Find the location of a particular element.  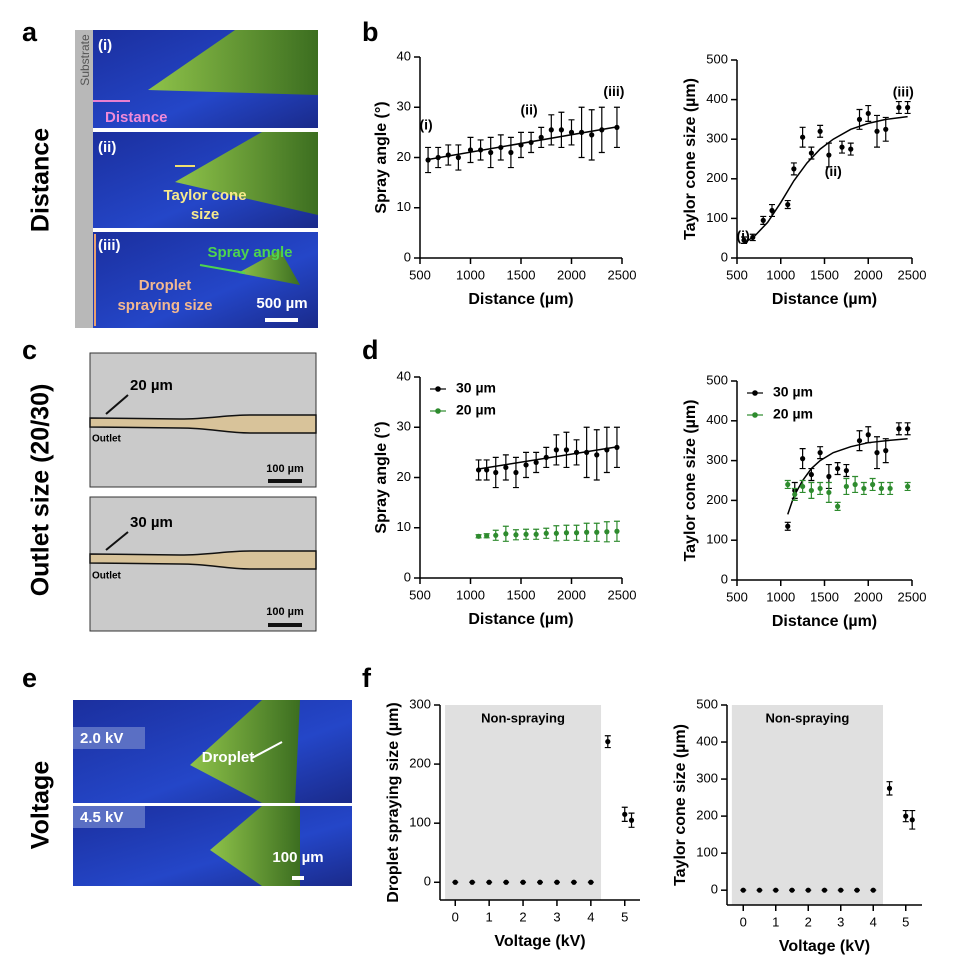

cone-label: size is located at coordinates (205, 214).